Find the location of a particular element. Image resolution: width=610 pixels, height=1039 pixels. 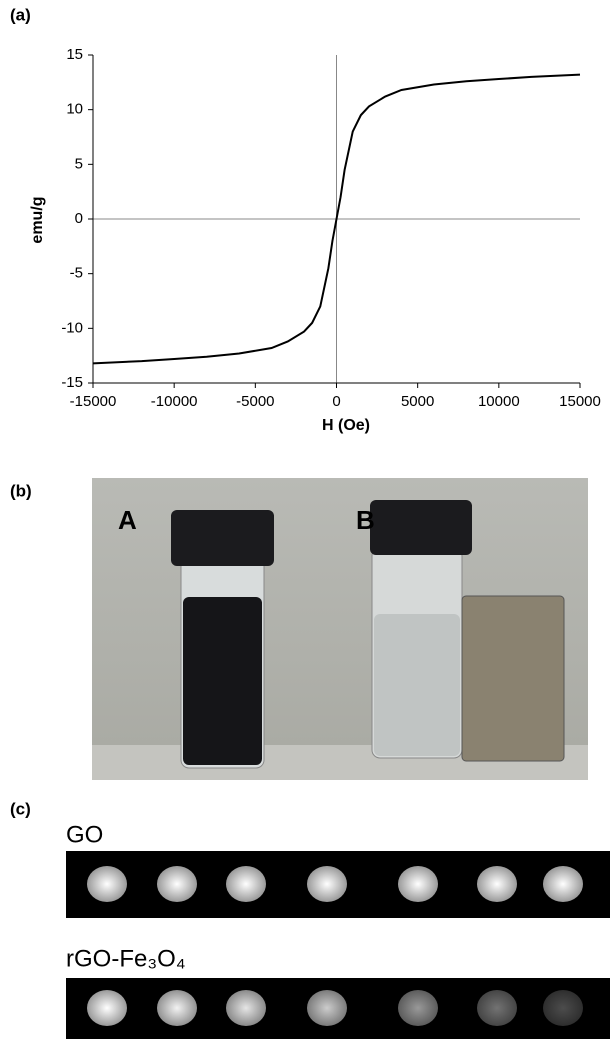

panel-label: (a) is located at coordinates (20, 14).